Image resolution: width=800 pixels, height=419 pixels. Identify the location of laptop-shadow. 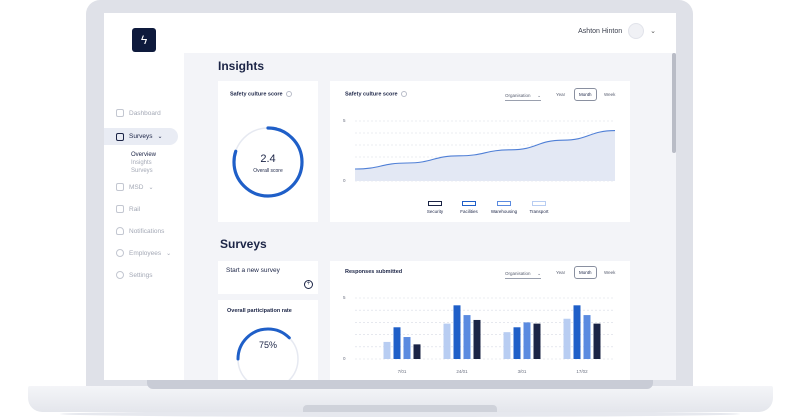
(400, 414).